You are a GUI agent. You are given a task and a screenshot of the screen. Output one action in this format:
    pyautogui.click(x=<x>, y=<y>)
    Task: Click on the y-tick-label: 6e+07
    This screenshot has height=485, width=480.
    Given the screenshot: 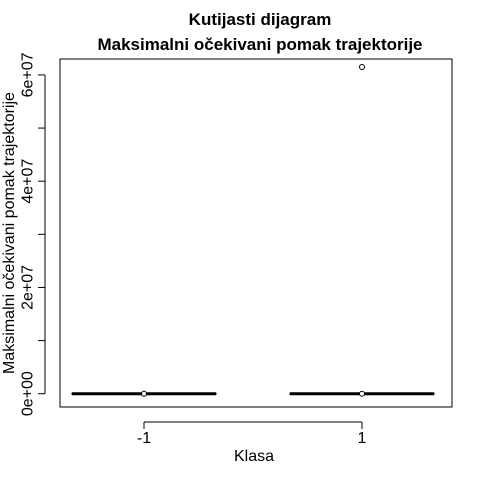 What is the action you would take?
    pyautogui.click(x=27, y=74)
    